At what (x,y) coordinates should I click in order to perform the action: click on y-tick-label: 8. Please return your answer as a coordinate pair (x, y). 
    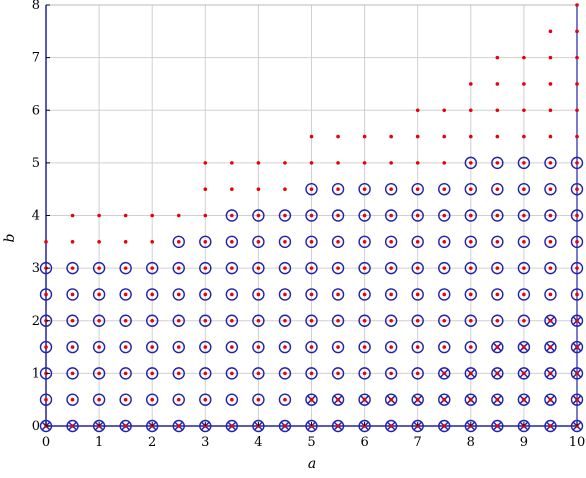
    Looking at the image, I should click on (36, 6).